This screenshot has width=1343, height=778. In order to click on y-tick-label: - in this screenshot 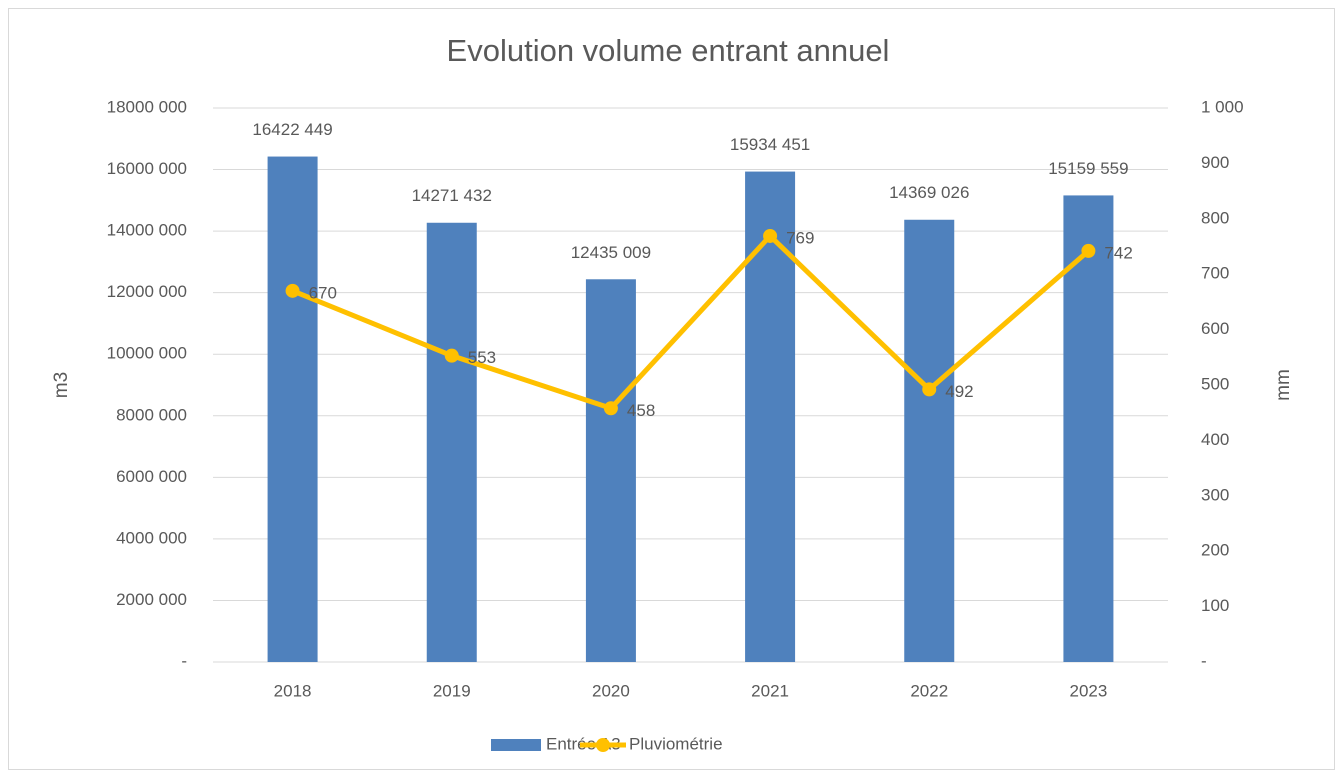, I will do `click(184, 660)`.